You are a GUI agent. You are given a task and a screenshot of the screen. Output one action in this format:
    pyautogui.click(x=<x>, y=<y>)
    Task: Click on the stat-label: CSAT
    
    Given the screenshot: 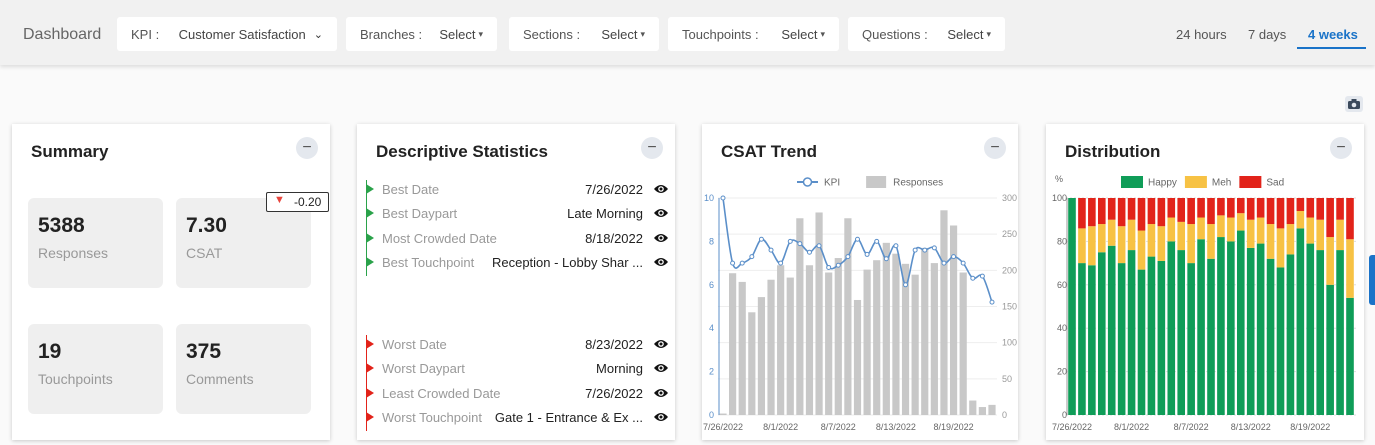 What is the action you would take?
    pyautogui.click(x=204, y=253)
    